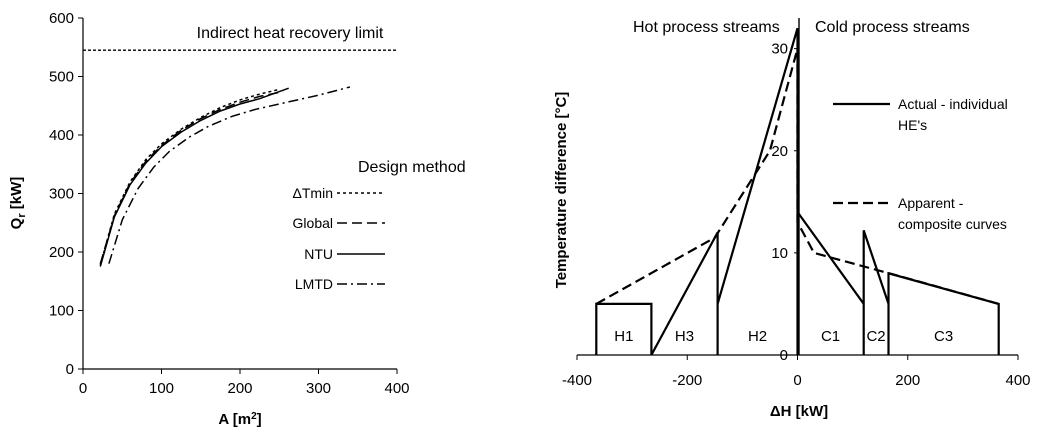 This screenshot has width=1049, height=435. Describe the element at coordinates (797, 380) in the screenshot. I see `right-x-tick-label: 0` at that location.